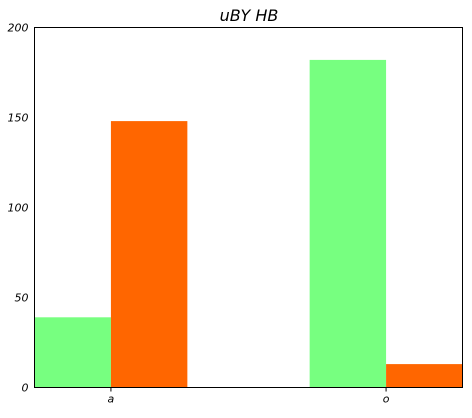 The image size is (472, 418). Describe the element at coordinates (22, 298) in the screenshot. I see `y-tick-label-50: 50` at that location.